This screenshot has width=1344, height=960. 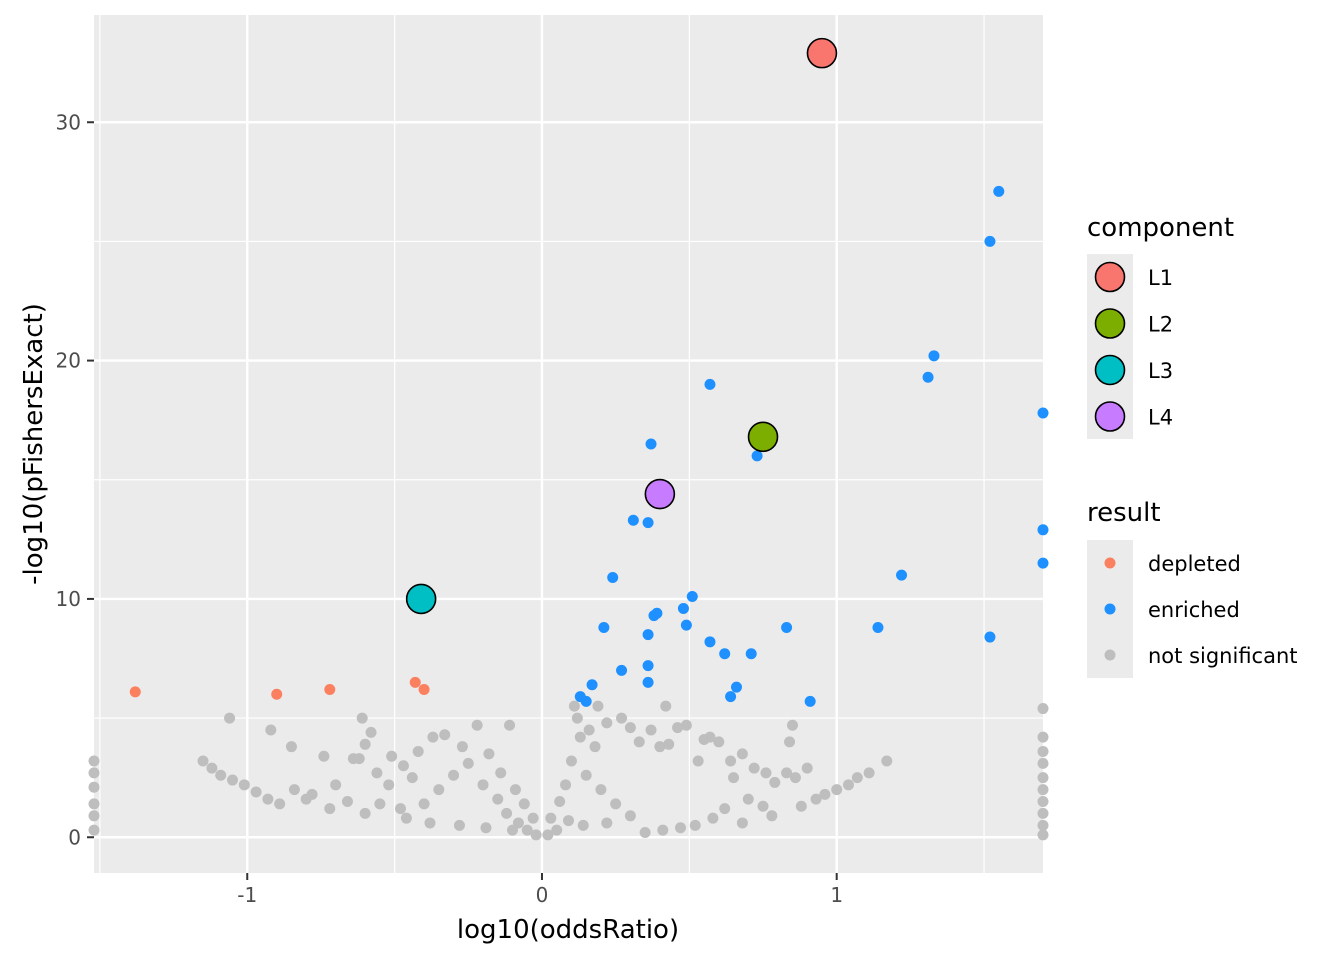 What do you see at coordinates (1160, 325) in the screenshot?
I see `legend-label-l2: L2` at bounding box center [1160, 325].